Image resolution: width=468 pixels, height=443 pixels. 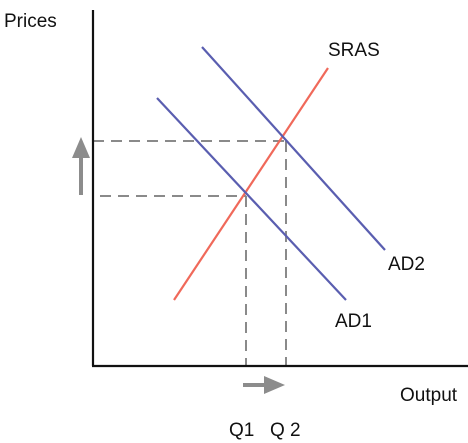 I want to click on ad1-label: AD1, so click(x=353, y=321).